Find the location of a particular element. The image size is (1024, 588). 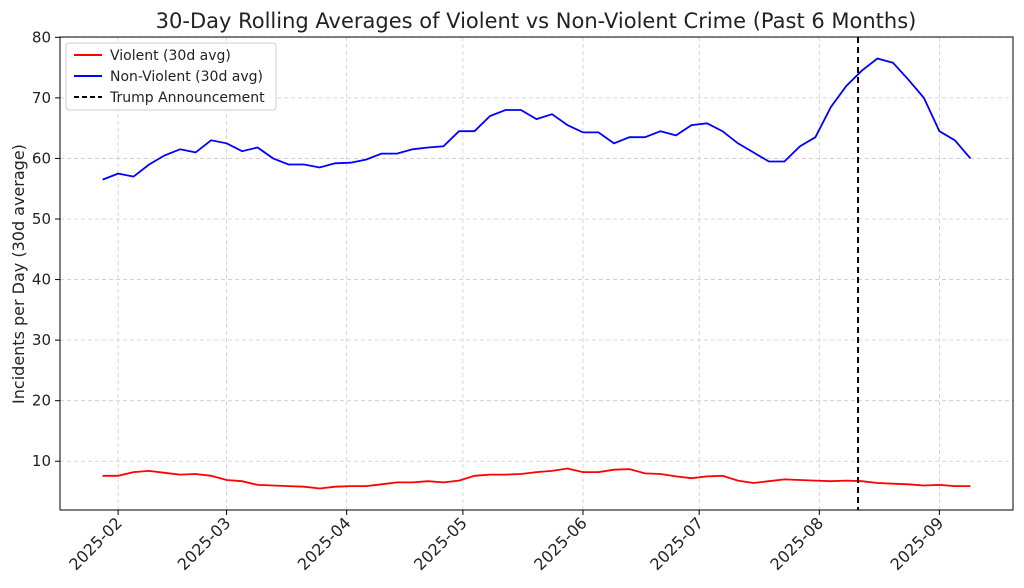

x-tick-label: 2025-06 is located at coordinates (560, 543).